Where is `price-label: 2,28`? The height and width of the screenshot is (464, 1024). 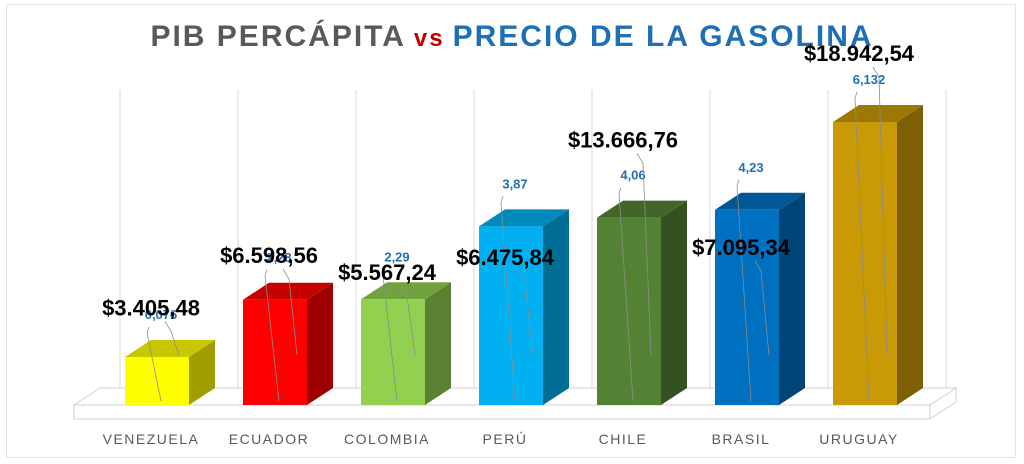
price-label: 2,28 is located at coordinates (278, 257).